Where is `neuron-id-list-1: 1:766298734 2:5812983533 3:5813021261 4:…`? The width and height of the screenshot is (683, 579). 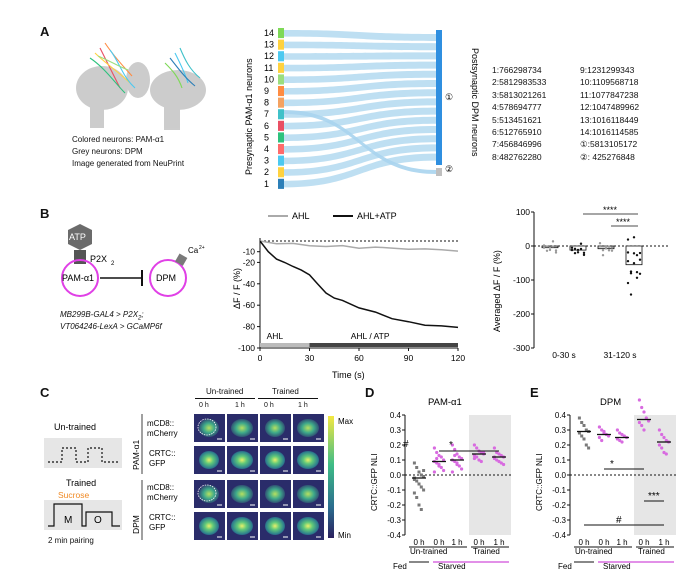
neuron-id-list-1: 1:766298734 2:5812983533 3:5813021261 4:… is located at coordinates (519, 113).